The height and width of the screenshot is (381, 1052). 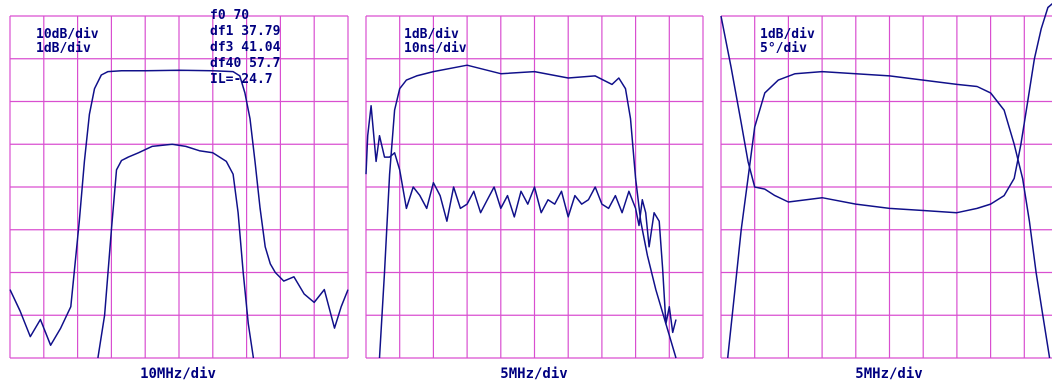 I want to click on panel-3-labels: 1dB/div 5°/div, so click(x=787, y=41).